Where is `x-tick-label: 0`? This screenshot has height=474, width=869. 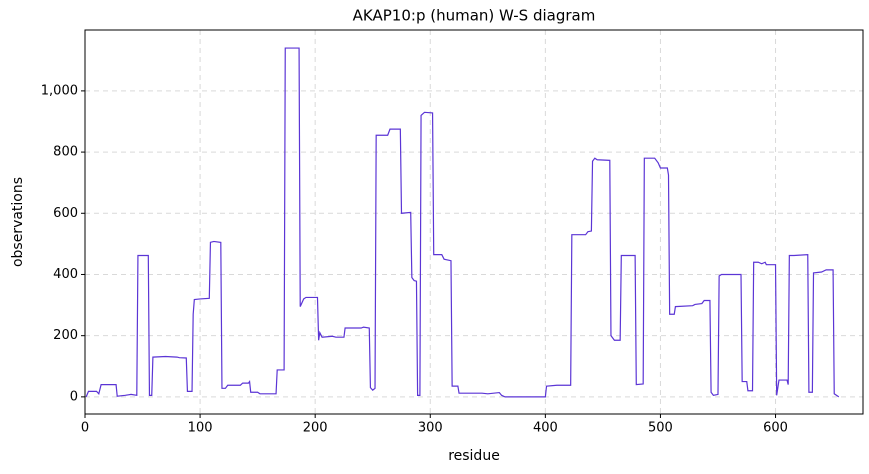
x-tick-label: 0 is located at coordinates (85, 428).